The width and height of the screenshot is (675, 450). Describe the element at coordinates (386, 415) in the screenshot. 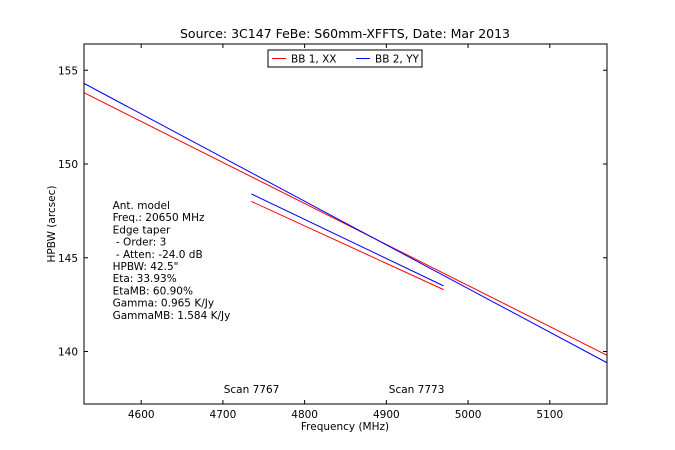

I see `x-tick-label: 4900` at that location.